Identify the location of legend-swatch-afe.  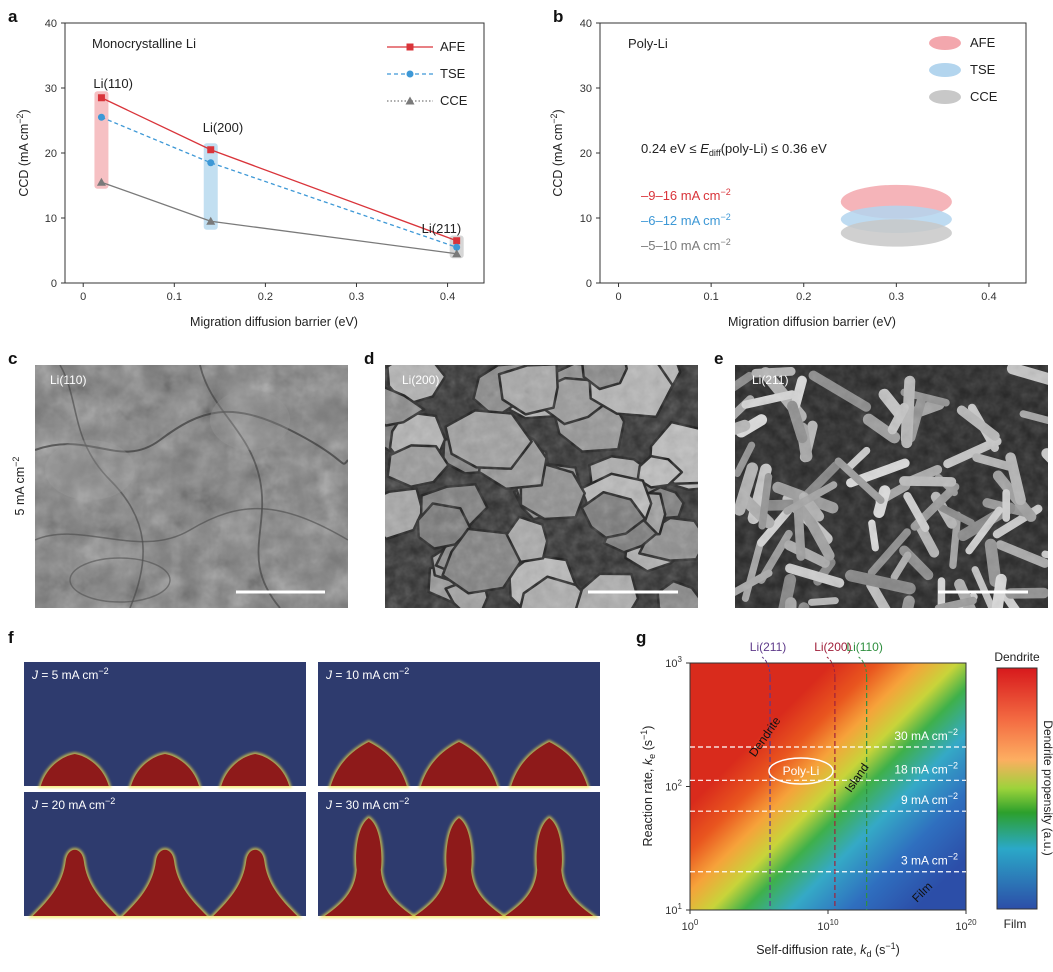
(945, 43).